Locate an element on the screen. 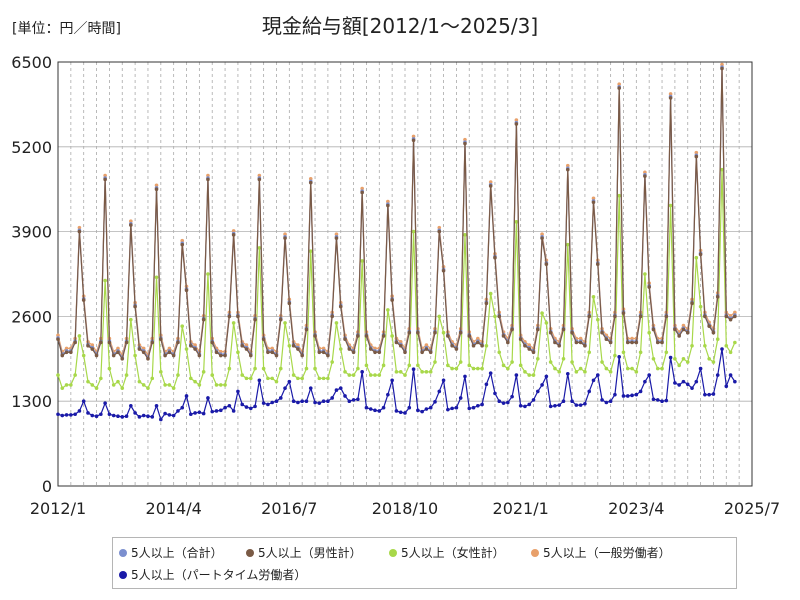 This screenshot has width=800, height=600. x-tick-label: 2023/4 is located at coordinates (636, 508).